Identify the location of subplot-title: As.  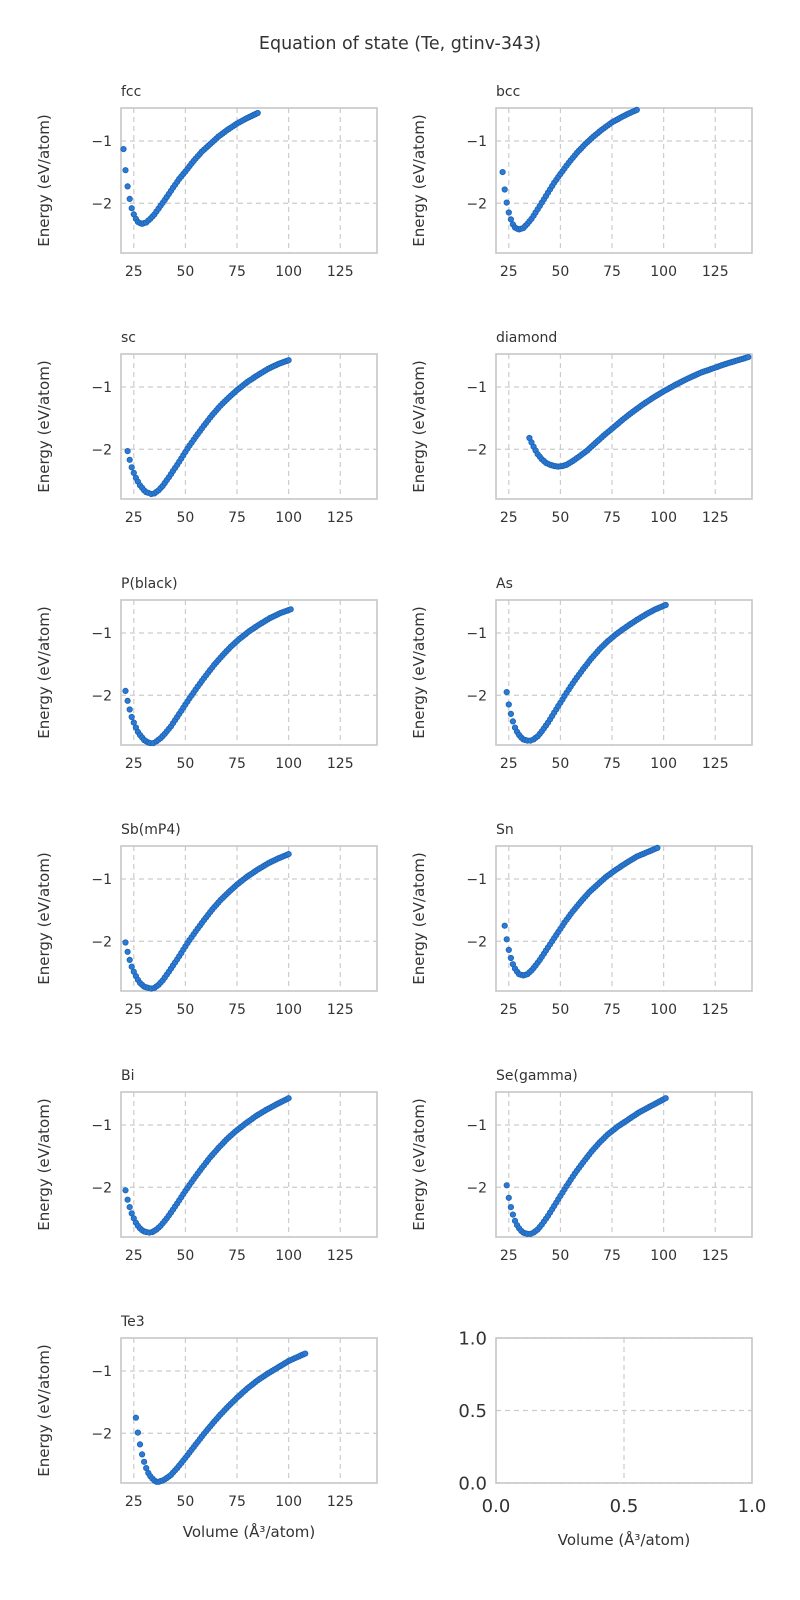
(504, 584).